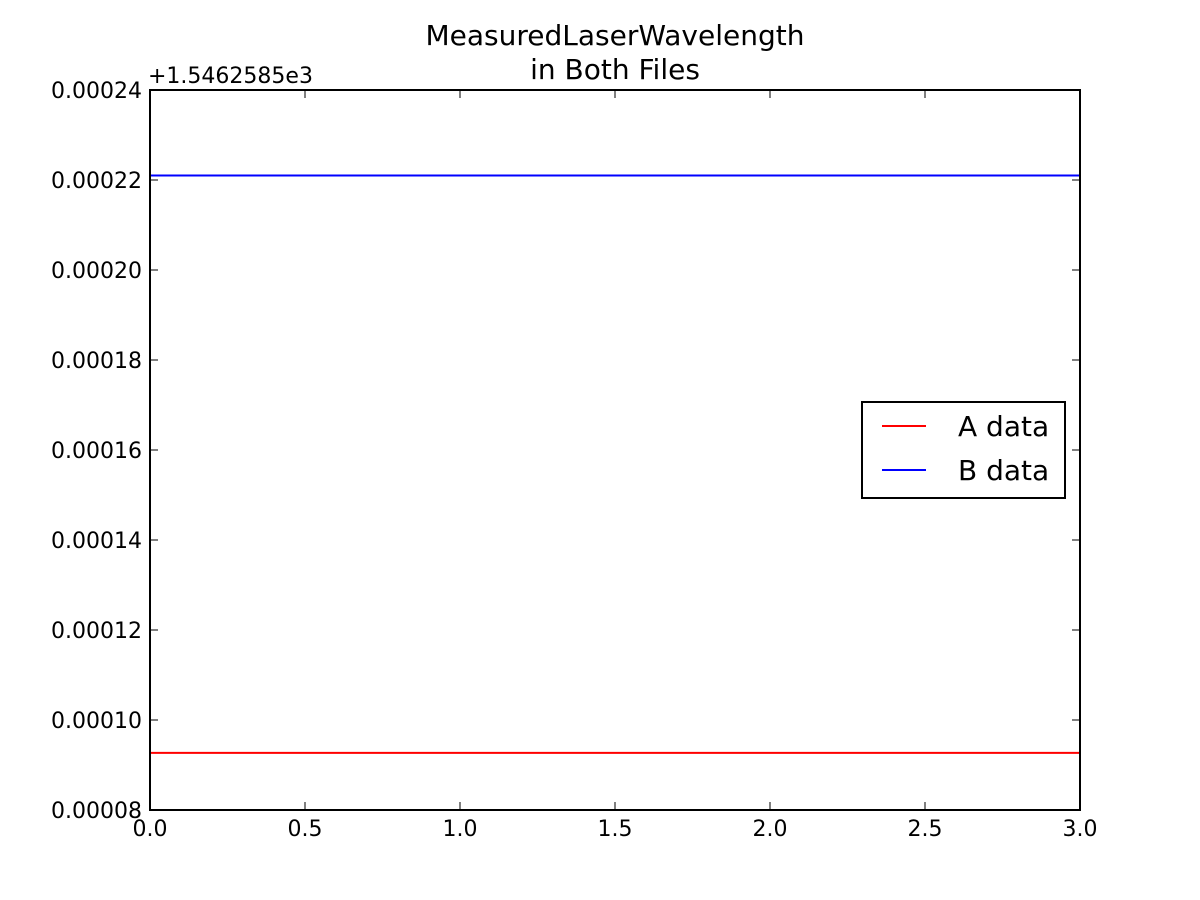 The width and height of the screenshot is (1200, 900). Describe the element at coordinates (96, 541) in the screenshot. I see `y-tick-label: 0.00014` at that location.